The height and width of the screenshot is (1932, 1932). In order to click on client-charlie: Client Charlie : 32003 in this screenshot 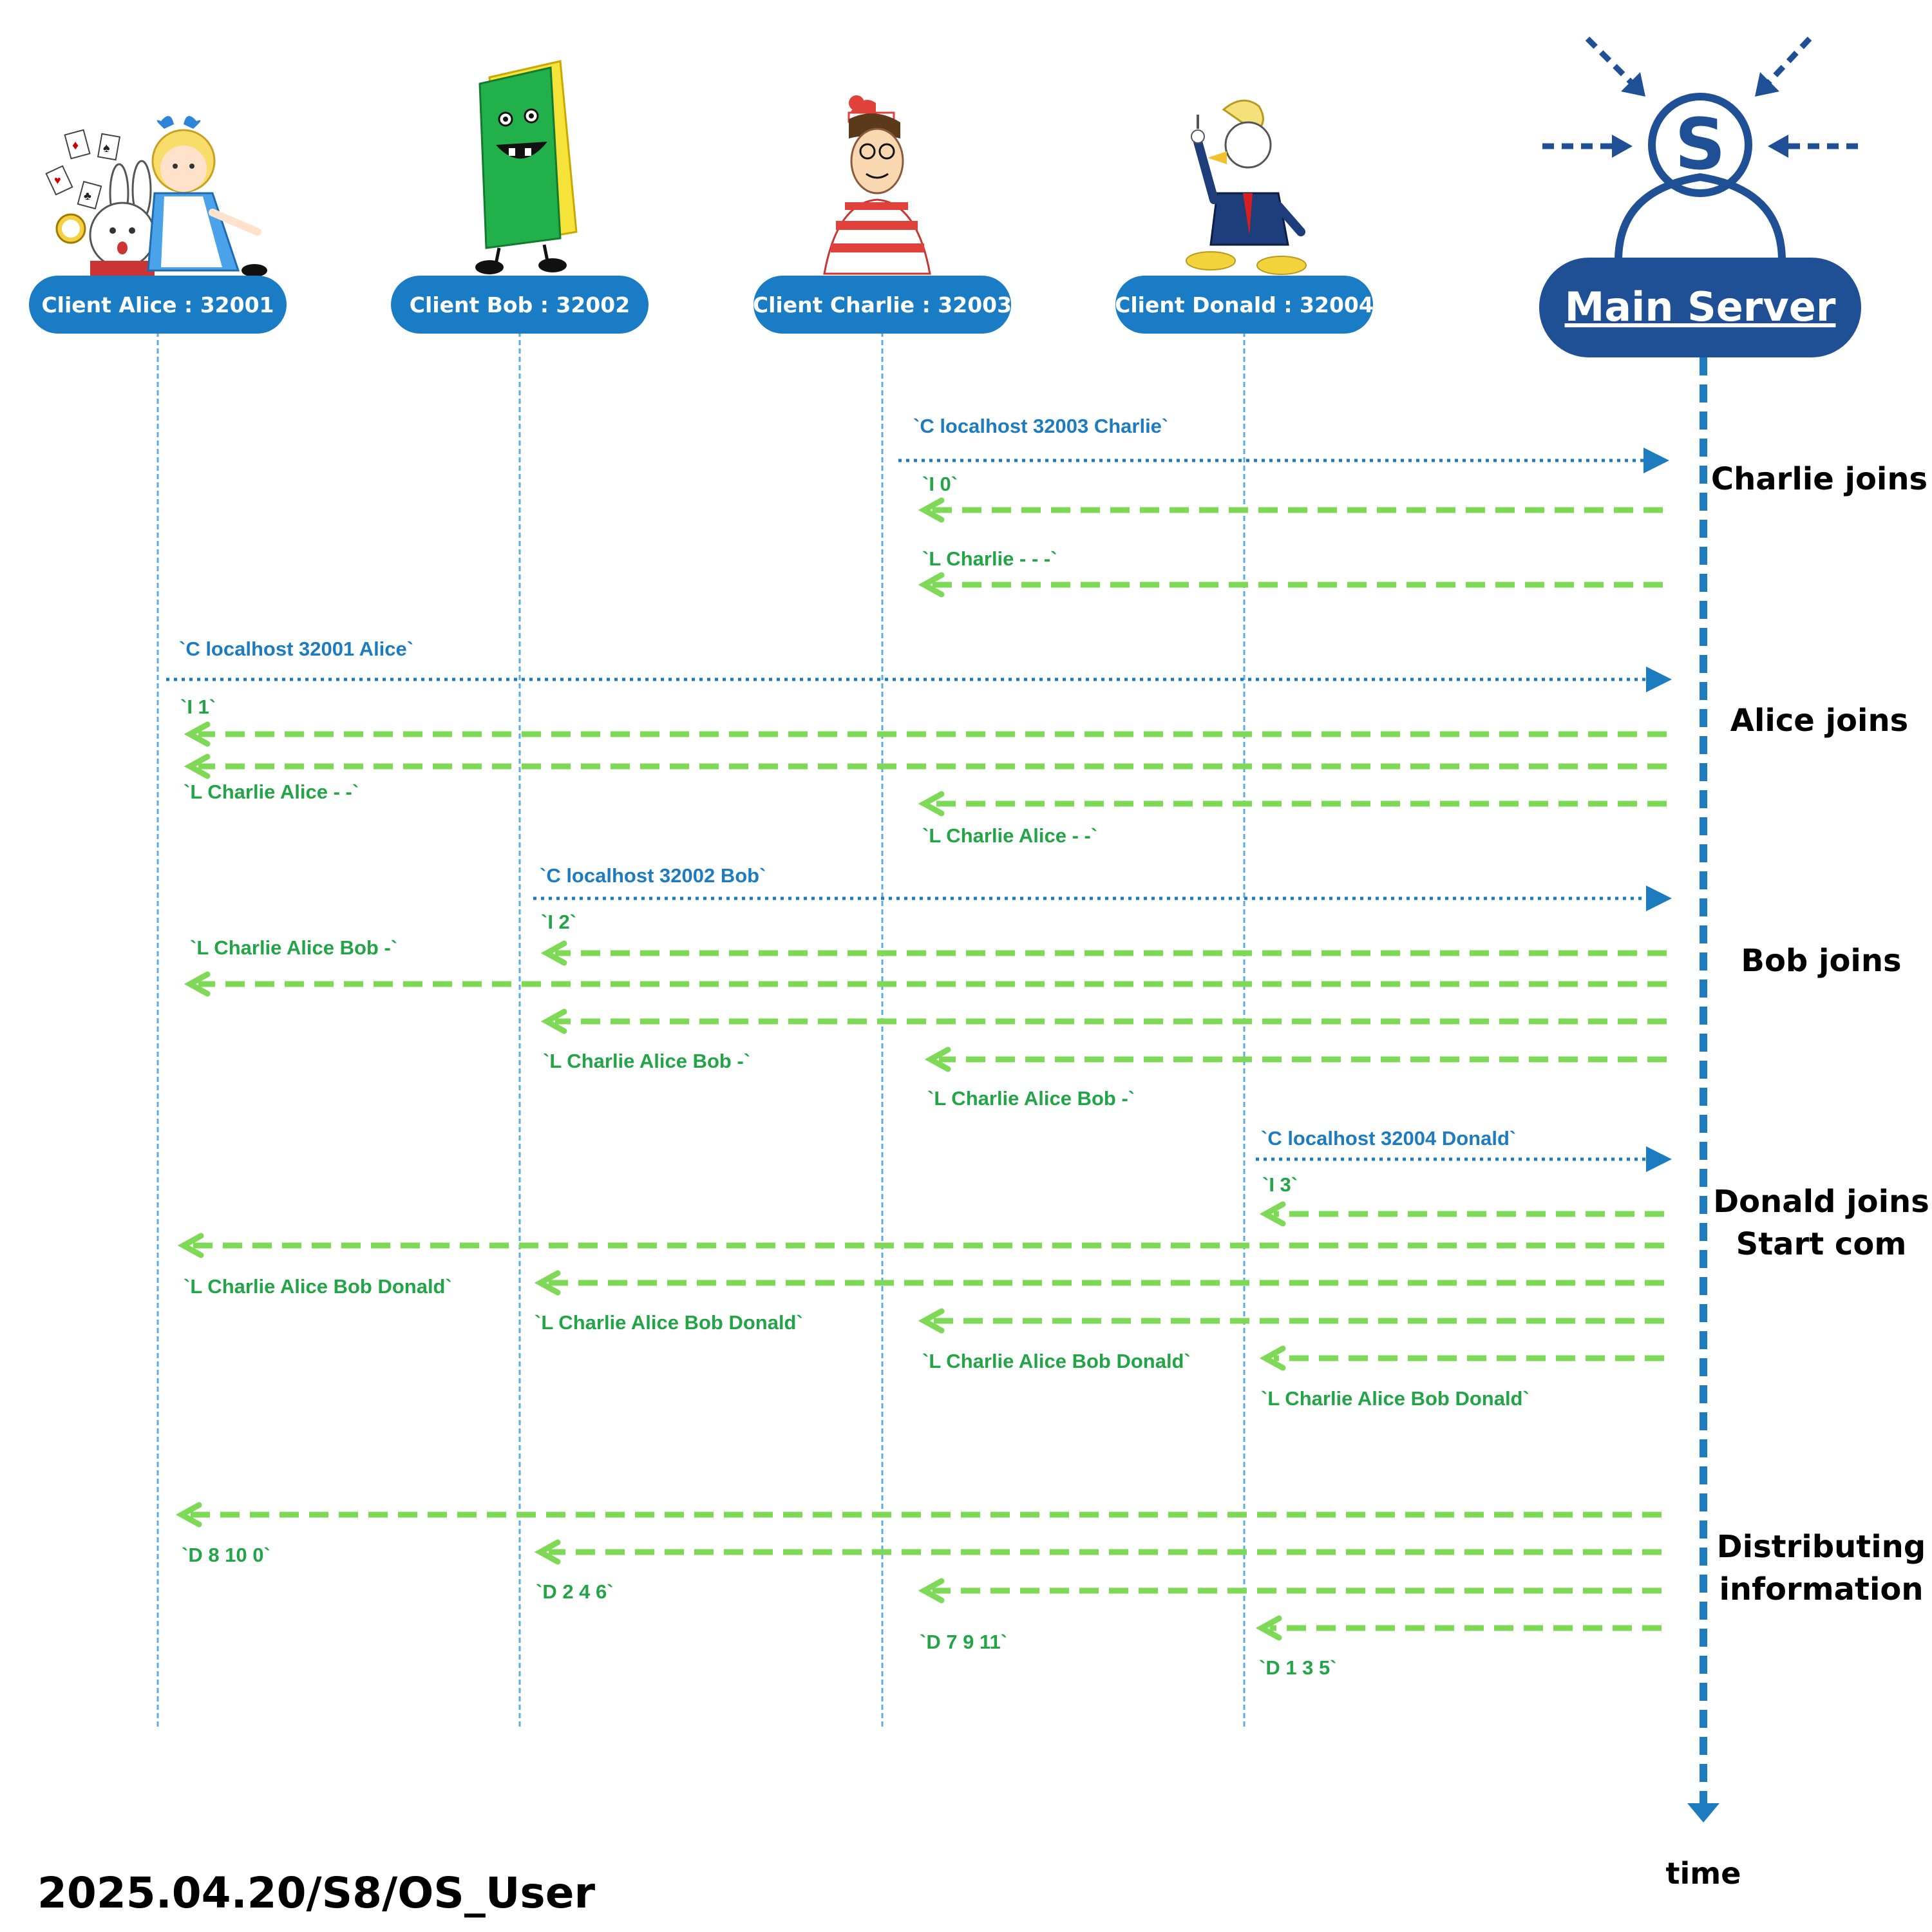, I will do `click(882, 305)`.